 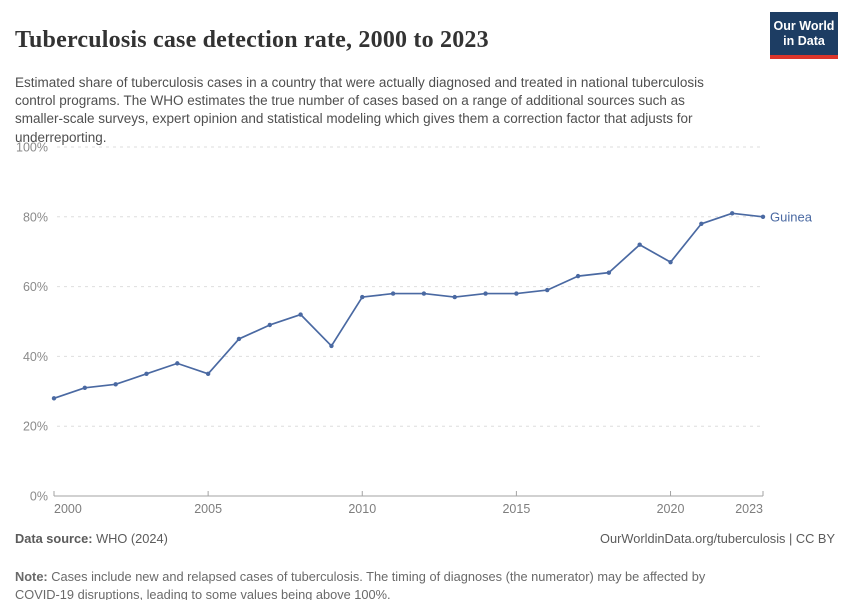 What do you see at coordinates (31, 576) in the screenshot?
I see `note-label: Note:` at bounding box center [31, 576].